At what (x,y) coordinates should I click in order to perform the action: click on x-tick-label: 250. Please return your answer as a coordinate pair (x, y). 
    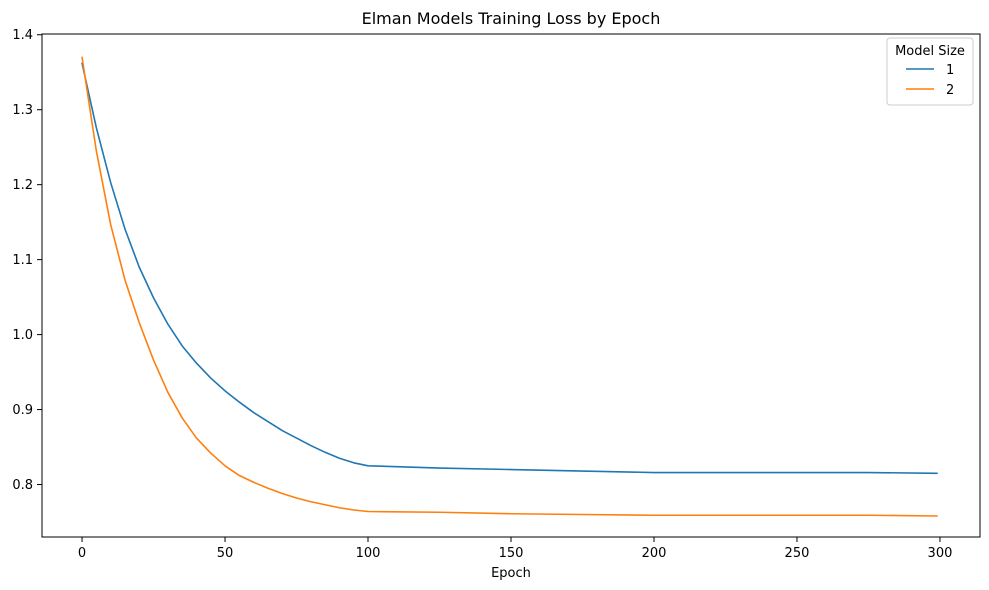
    Looking at the image, I should click on (797, 553).